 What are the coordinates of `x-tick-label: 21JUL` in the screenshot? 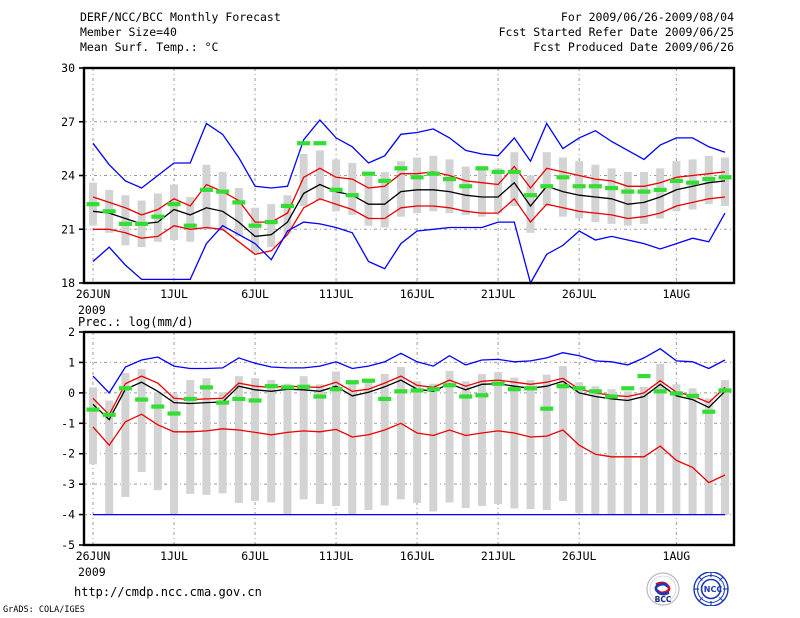 It's located at (498, 556).